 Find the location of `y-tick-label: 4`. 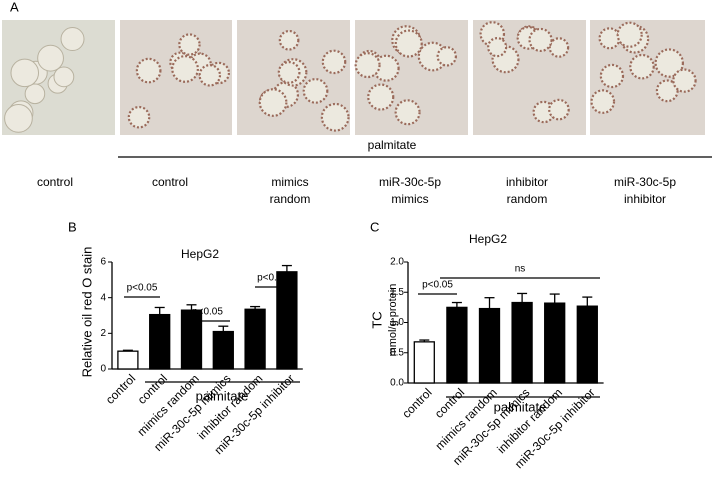

y-tick-label: 4 is located at coordinates (103, 297).